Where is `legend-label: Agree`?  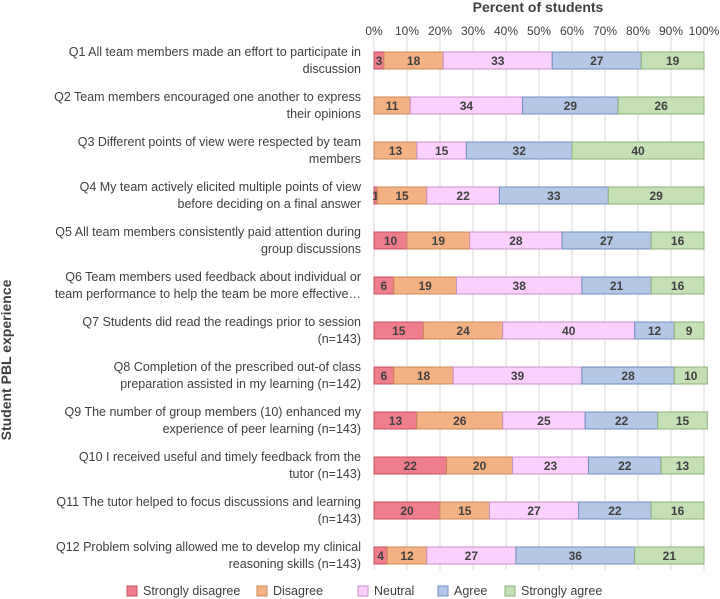
legend-label: Agree is located at coordinates (470, 591).